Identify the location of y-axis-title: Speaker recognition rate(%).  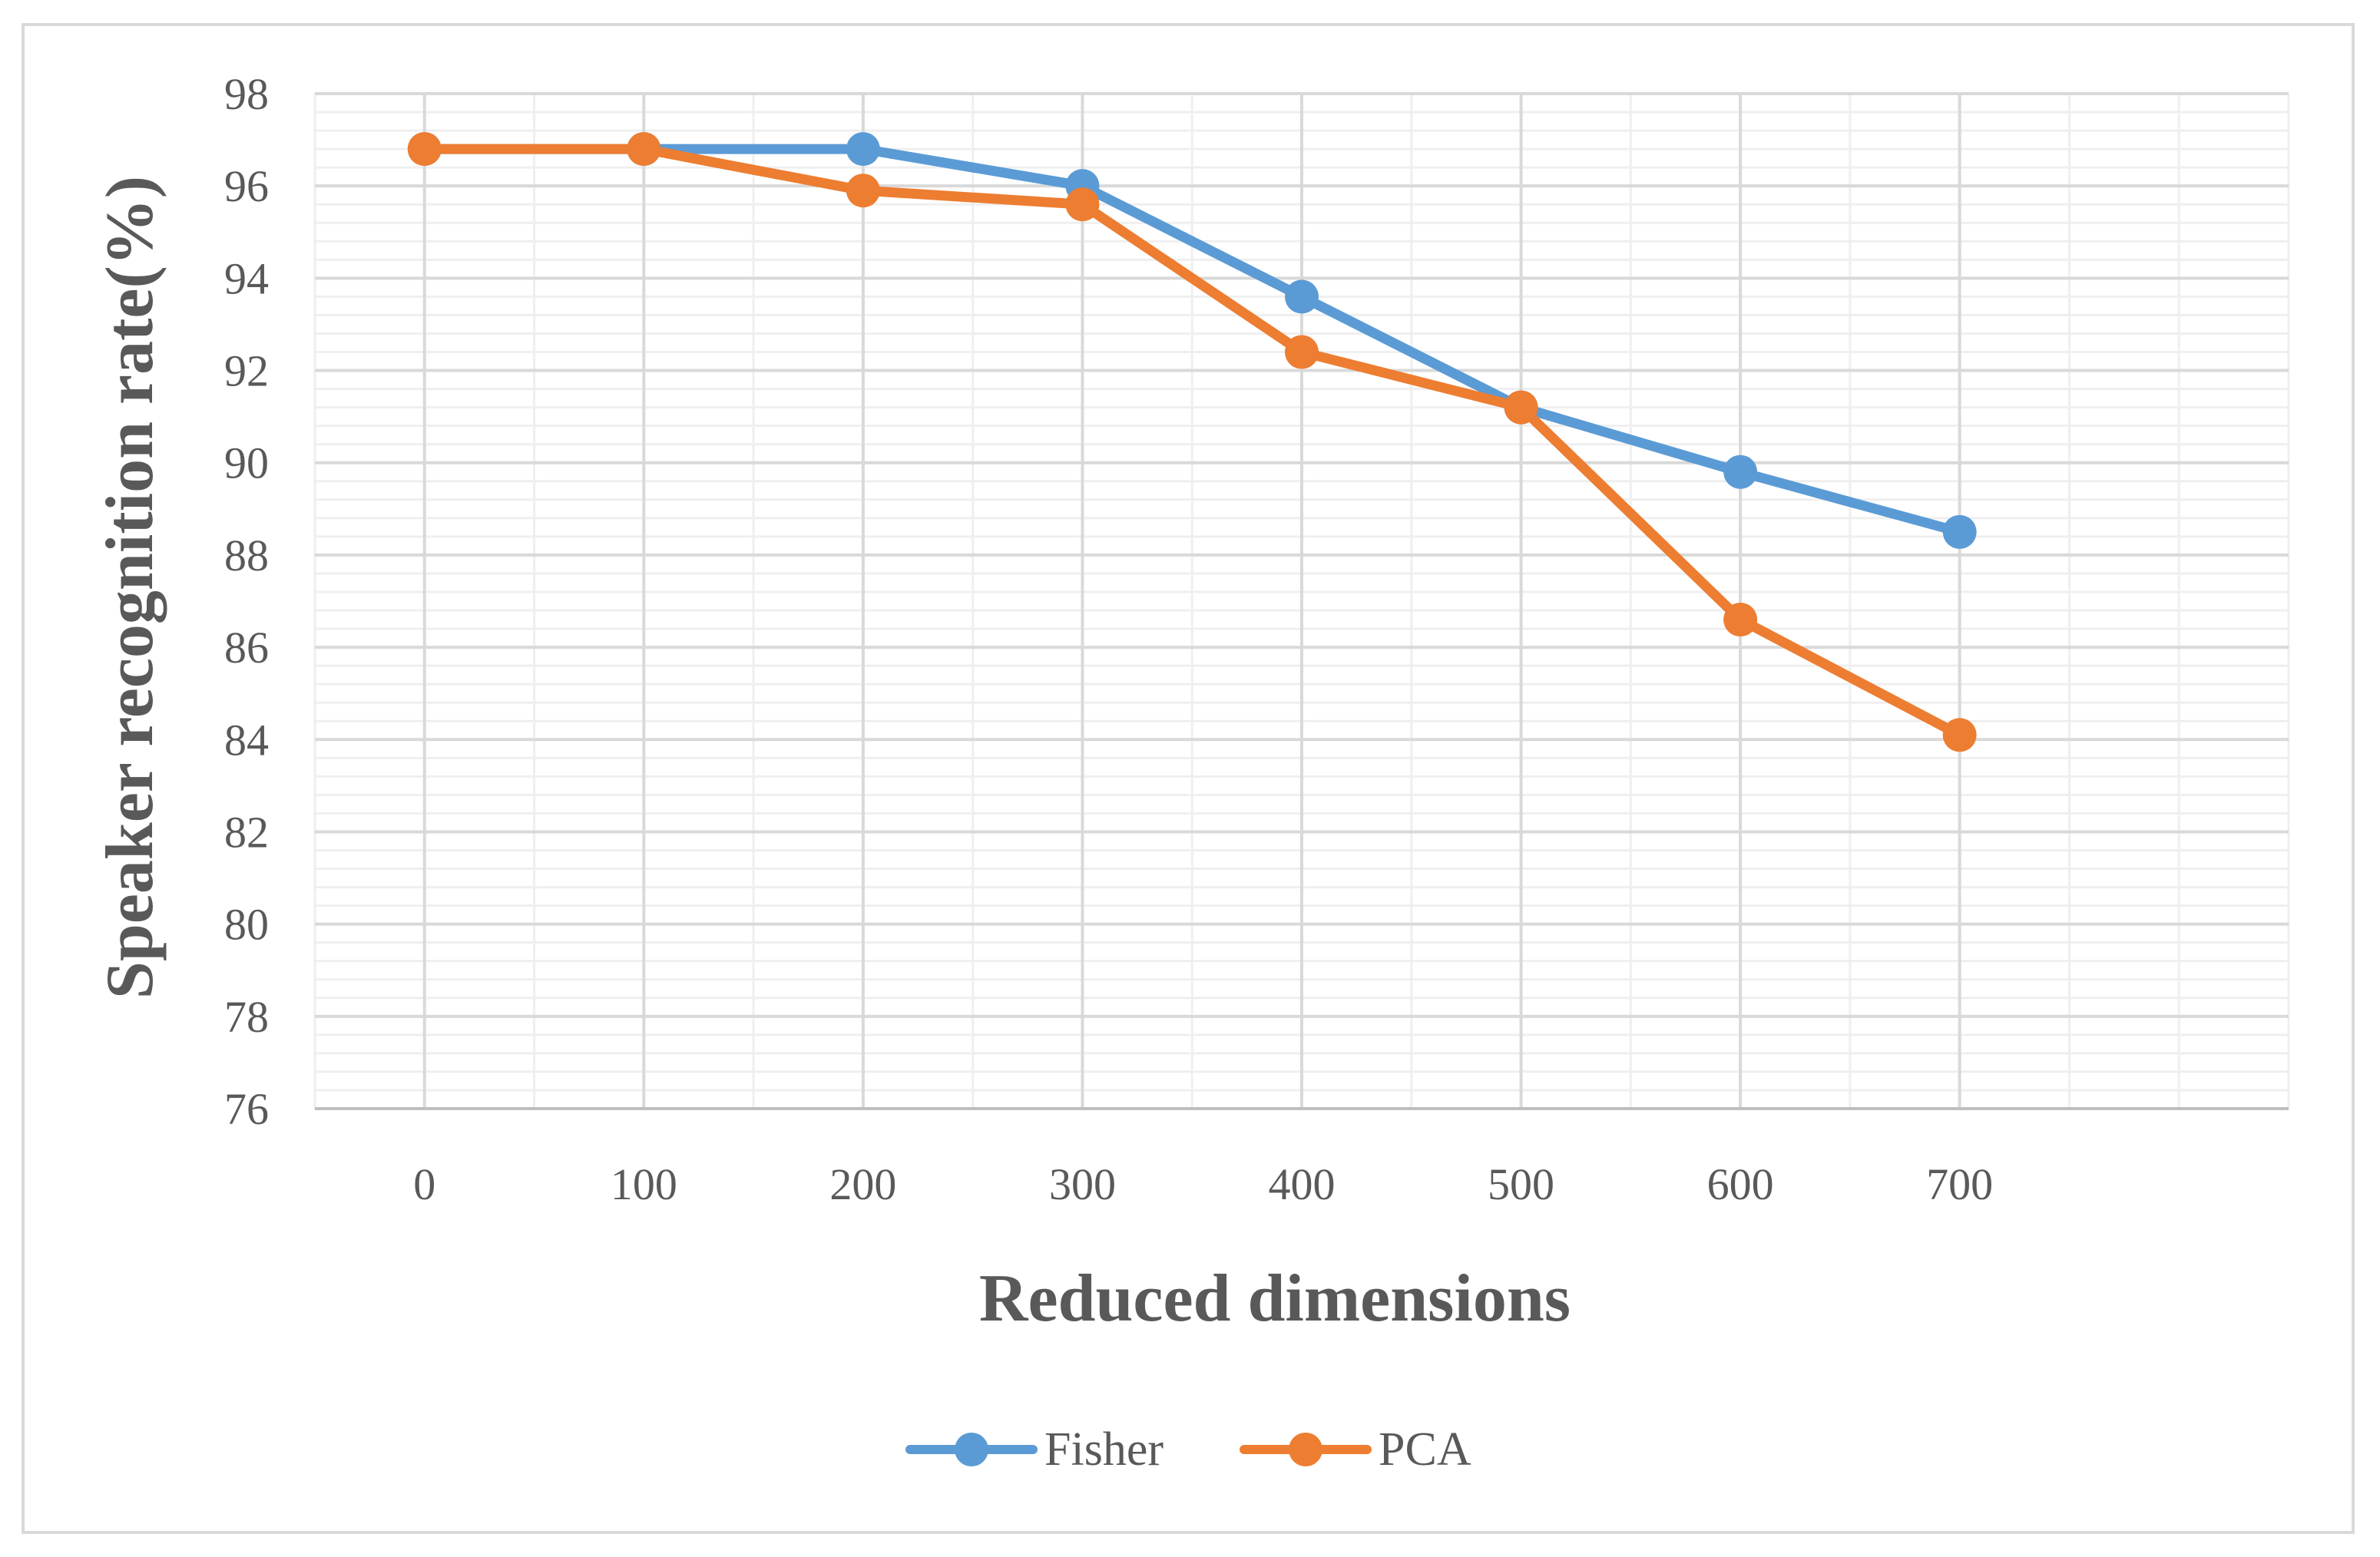
(130, 587).